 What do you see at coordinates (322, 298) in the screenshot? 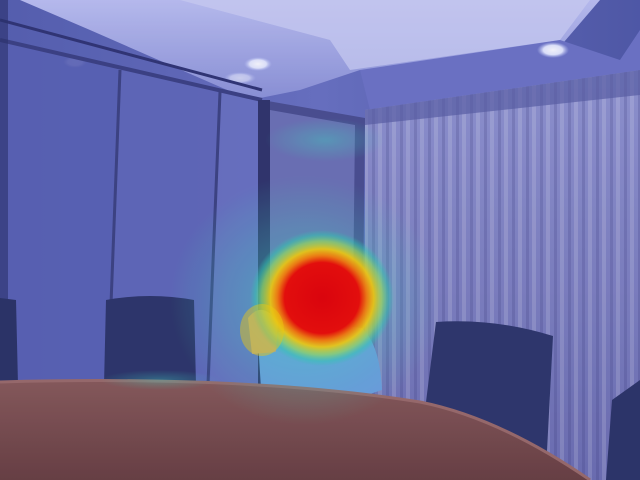
I see `heatmap-hotspot` at bounding box center [322, 298].